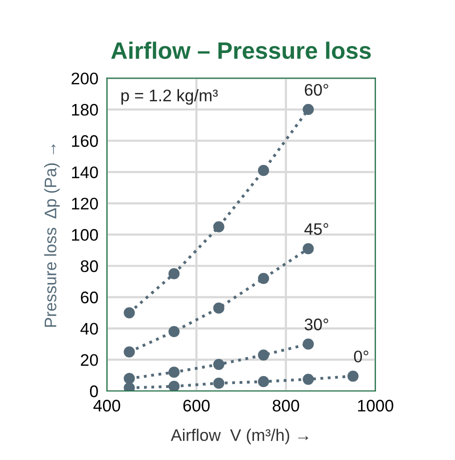 The width and height of the screenshot is (455, 460). Describe the element at coordinates (106, 406) in the screenshot. I see `x-tick-label: 400` at that location.